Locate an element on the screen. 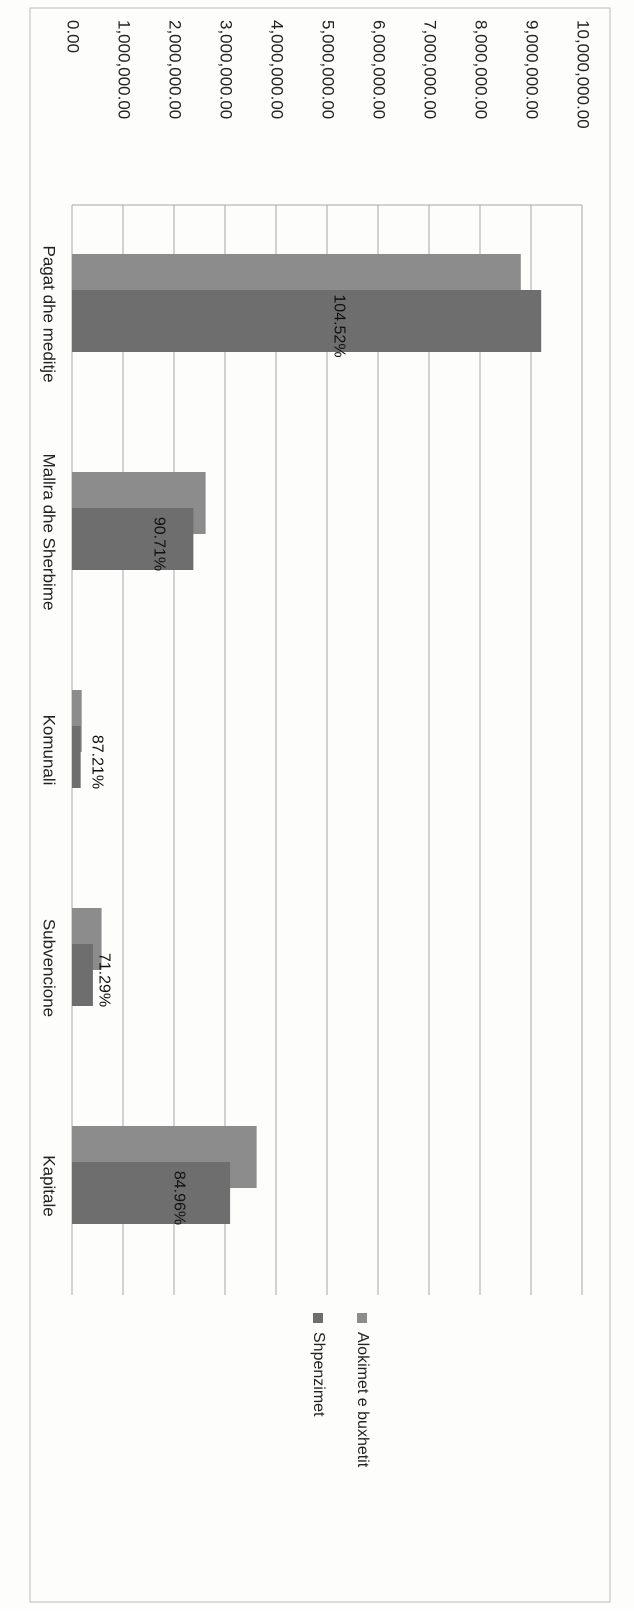  bar-alokimet is located at coordinates (77, 721).